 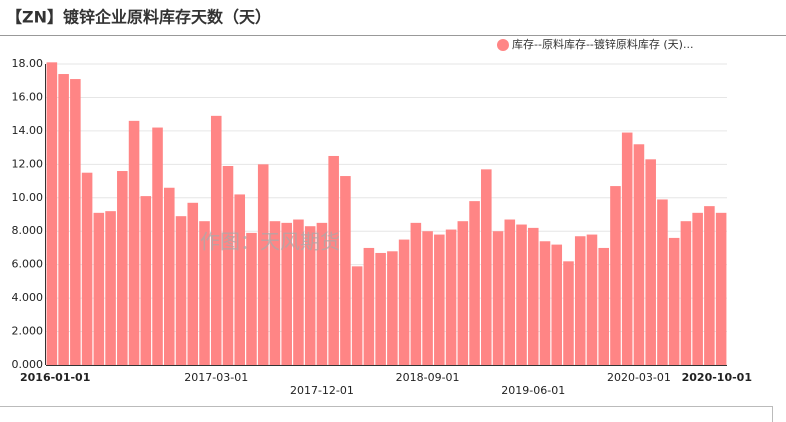 What do you see at coordinates (216, 377) in the screenshot?
I see `x-tick-label: 2017-03-01` at bounding box center [216, 377].